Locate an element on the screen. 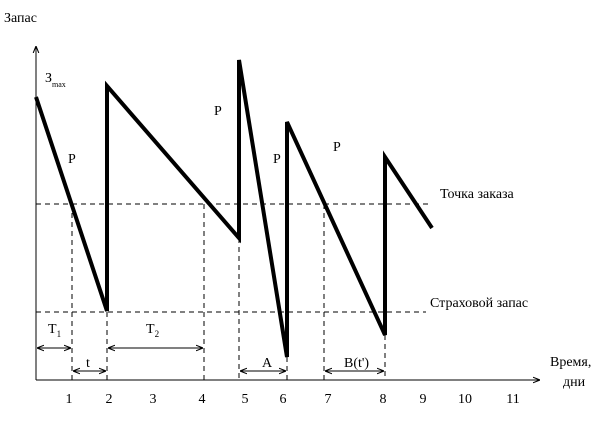 Image resolution: width=613 pixels, height=421 pixels. x-tick-label: 2 is located at coordinates (109, 399).